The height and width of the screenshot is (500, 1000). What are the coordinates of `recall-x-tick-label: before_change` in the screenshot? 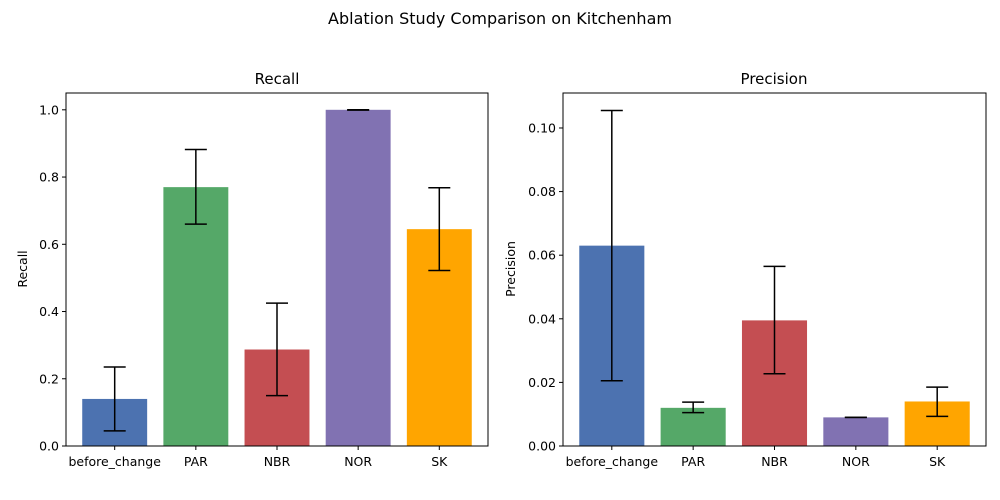 It's located at (114, 461).